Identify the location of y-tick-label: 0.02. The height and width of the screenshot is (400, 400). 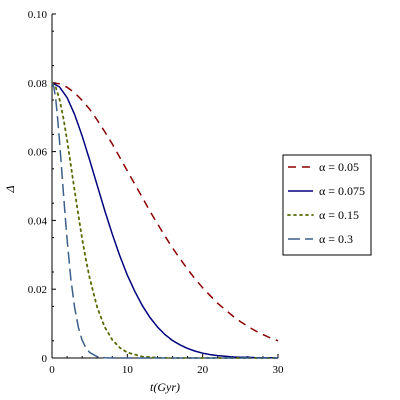
(37, 290).